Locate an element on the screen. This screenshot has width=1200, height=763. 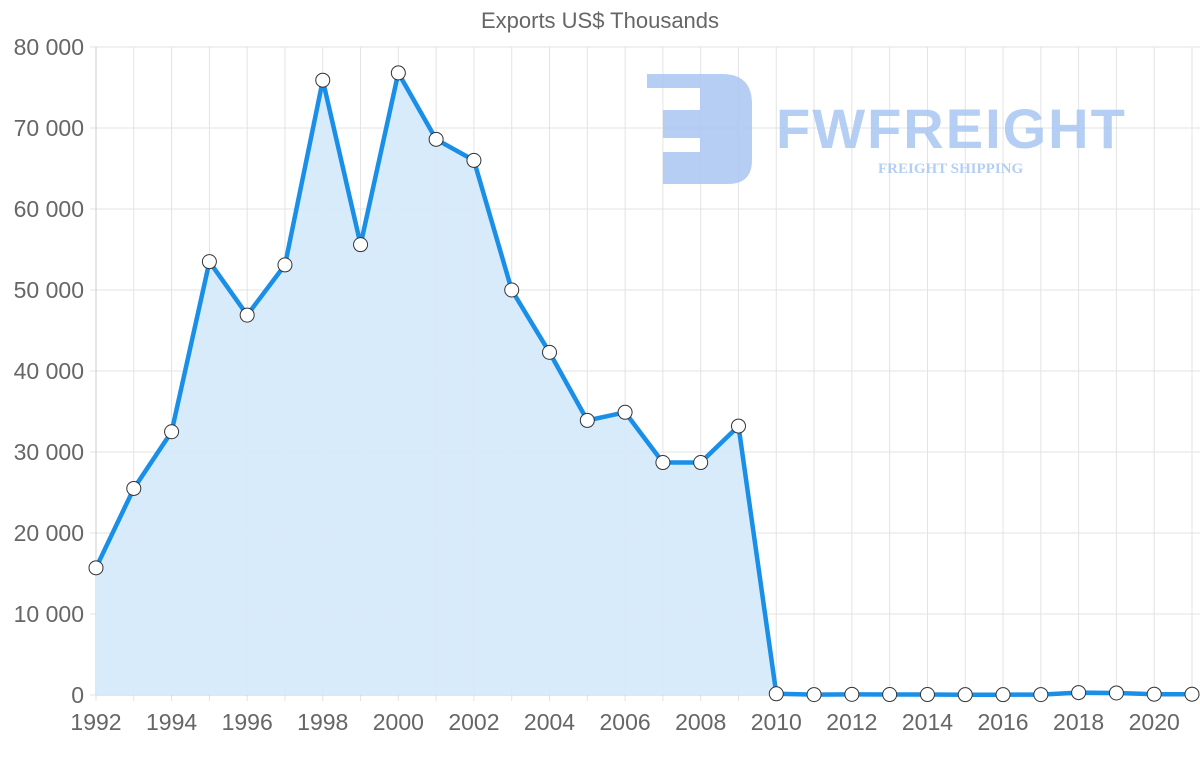
y-tick-label: 70 000 is located at coordinates (49, 128).